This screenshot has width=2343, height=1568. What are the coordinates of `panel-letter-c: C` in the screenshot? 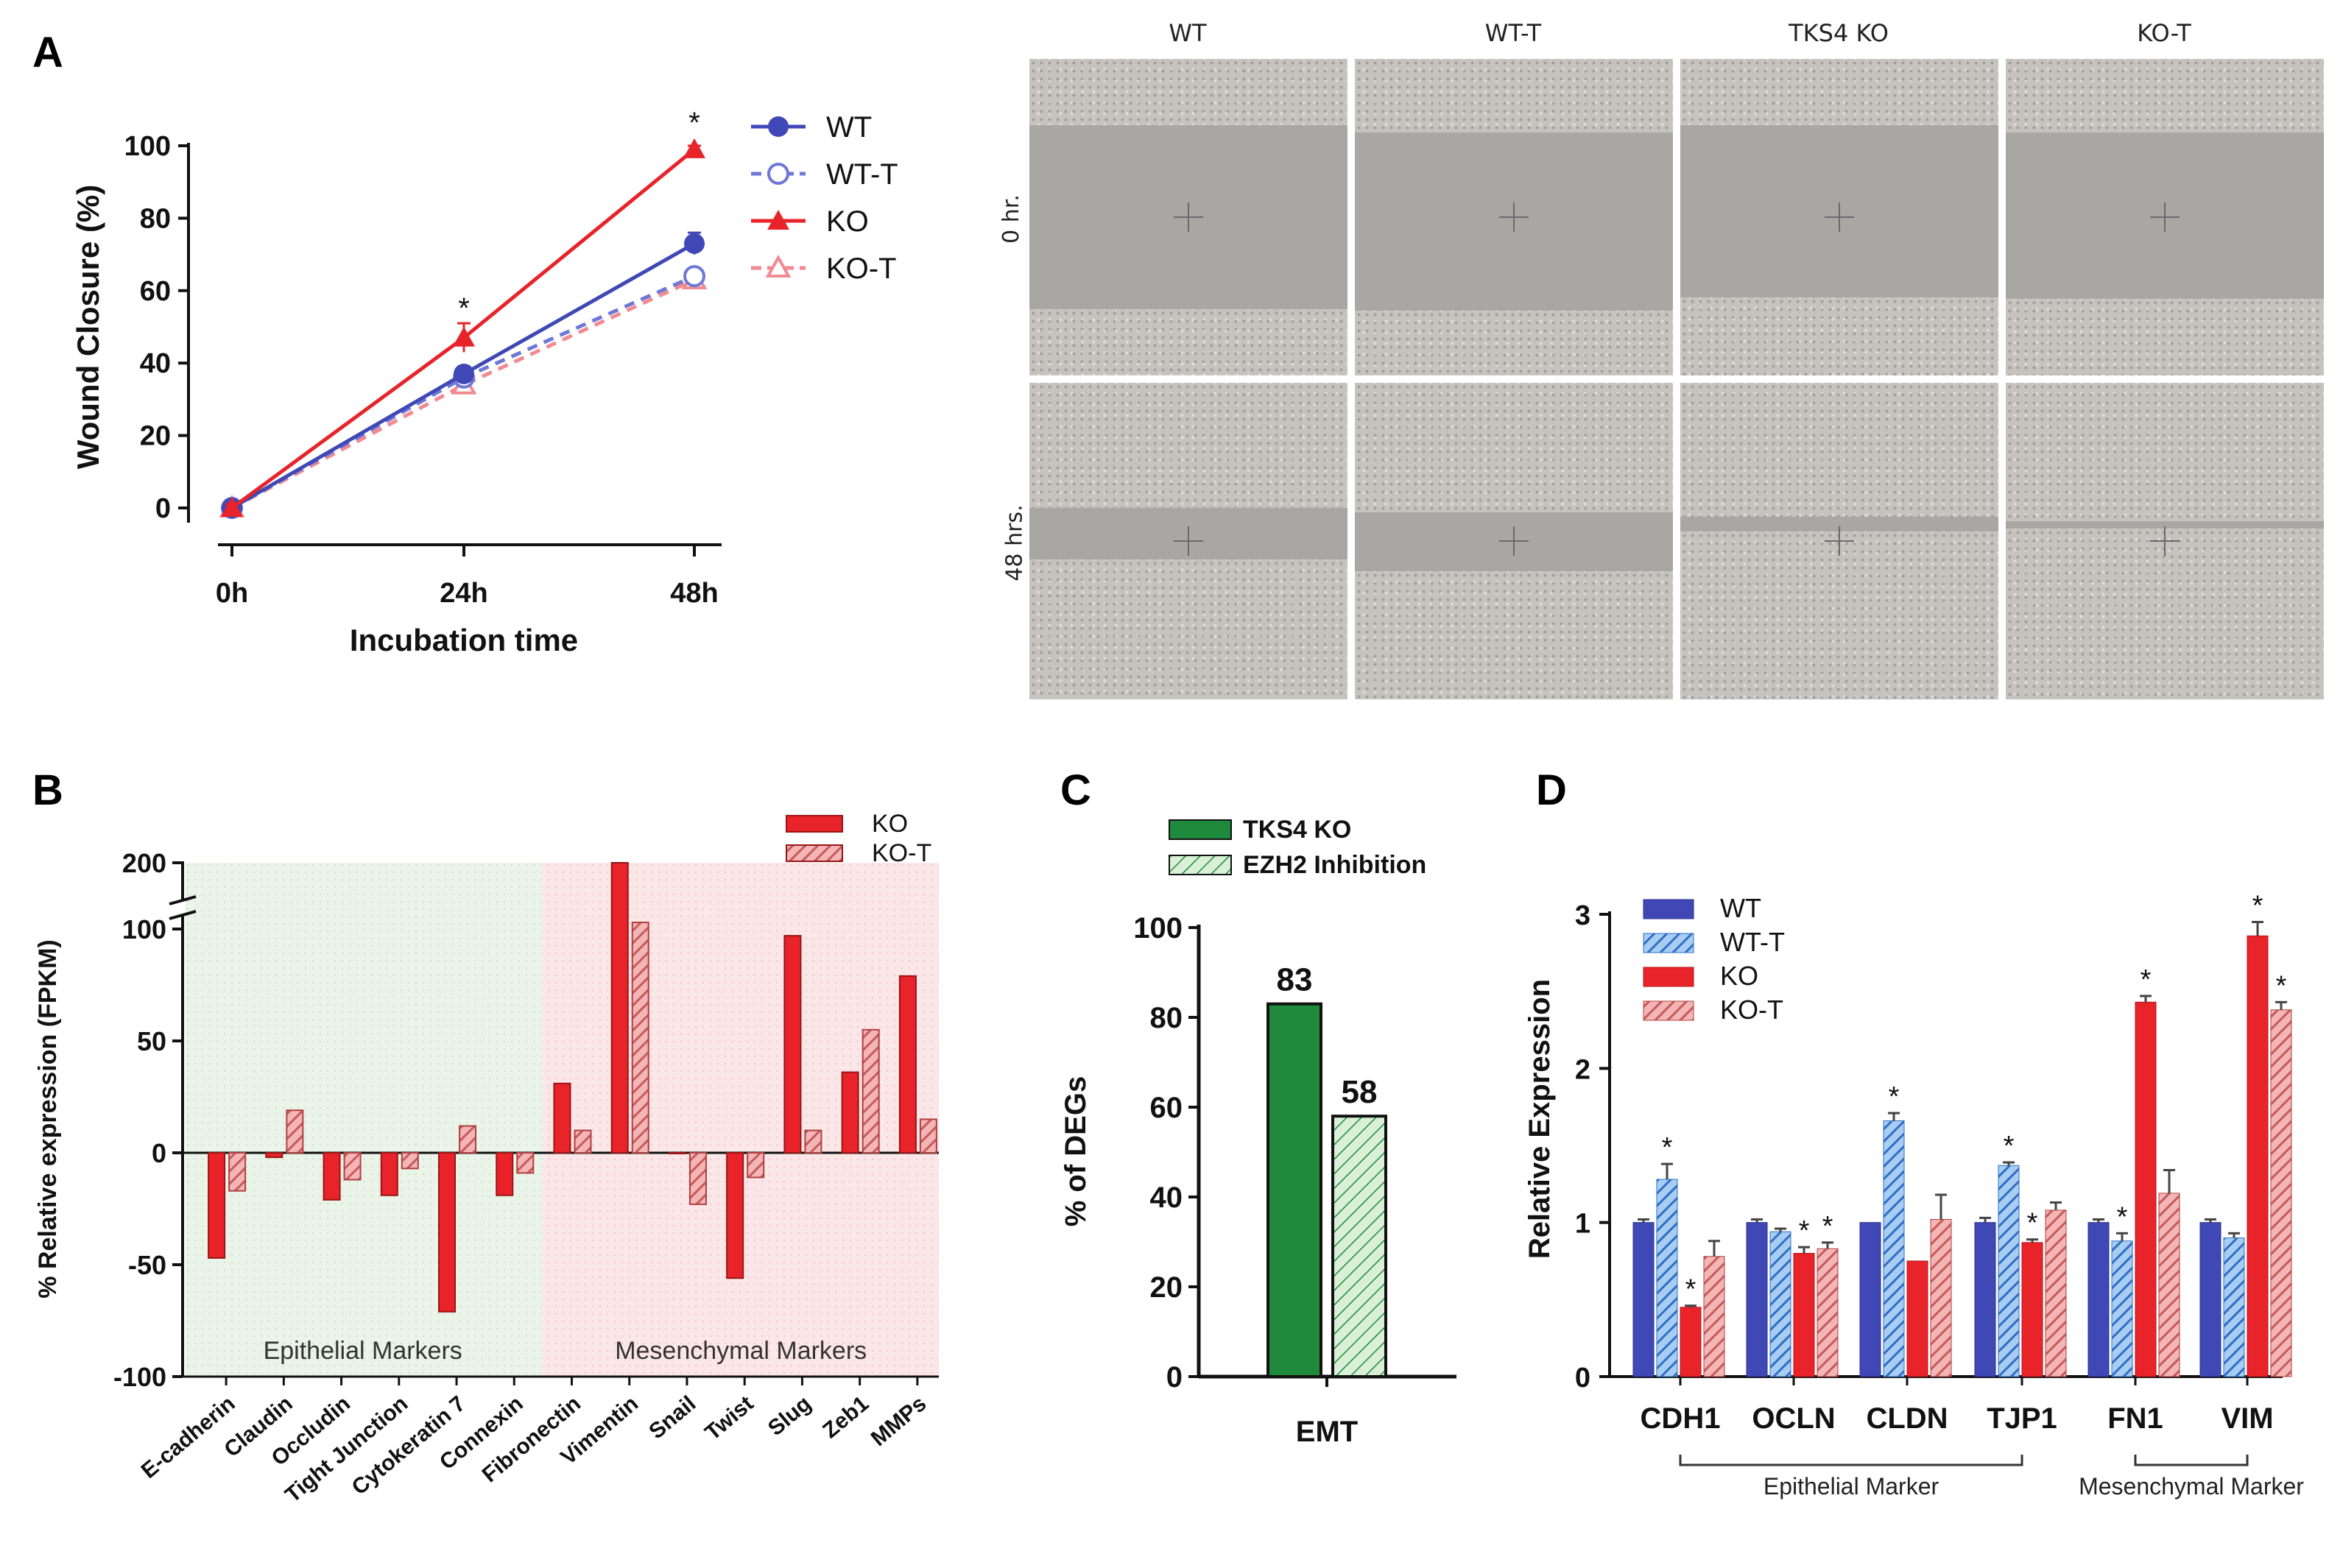 It's located at (1075, 790).